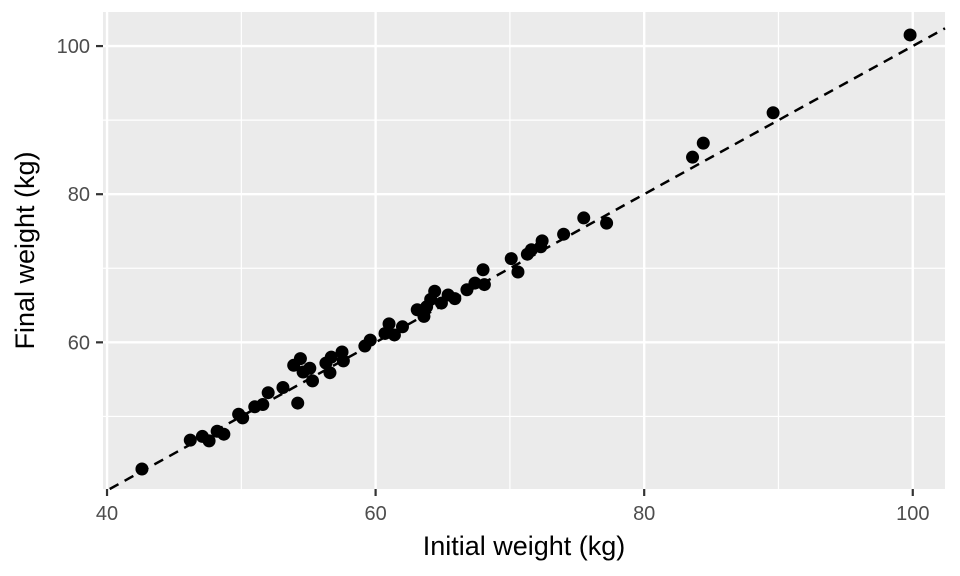  What do you see at coordinates (79, 195) in the screenshot?
I see `y-tick-label: 80` at bounding box center [79, 195].